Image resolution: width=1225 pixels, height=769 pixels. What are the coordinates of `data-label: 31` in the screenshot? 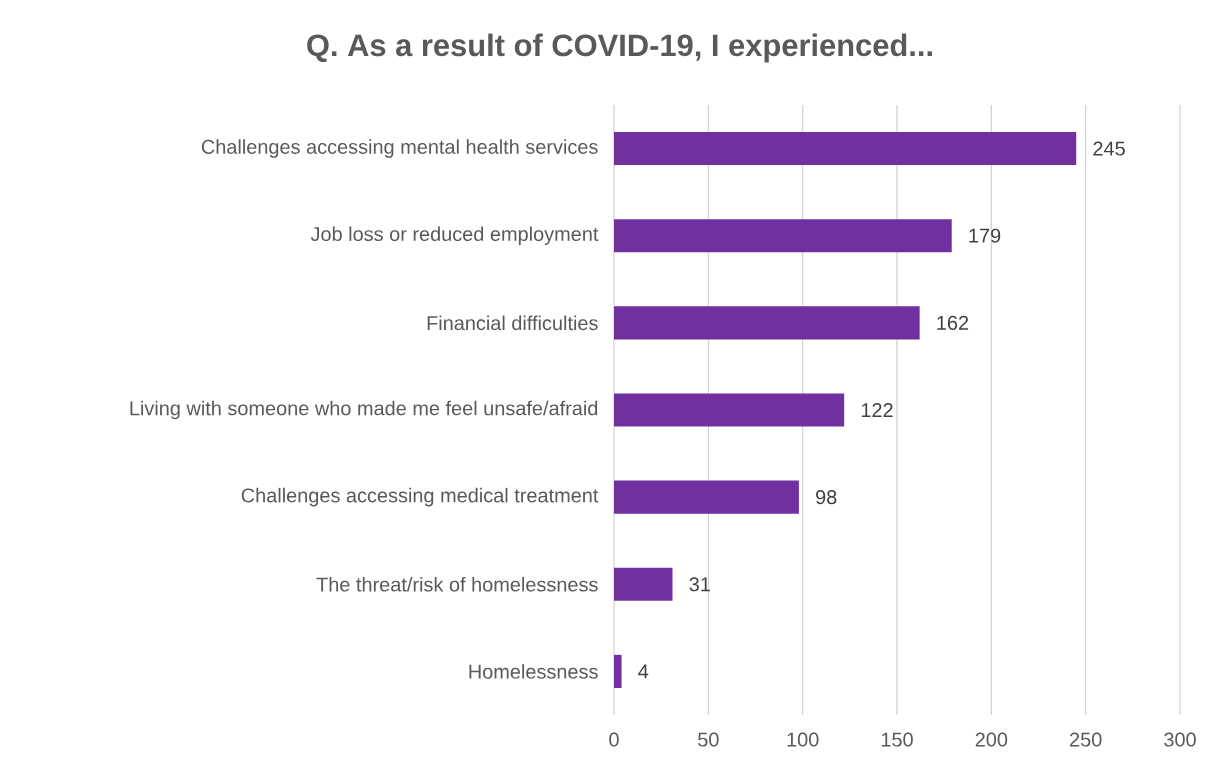 It's located at (699, 584).